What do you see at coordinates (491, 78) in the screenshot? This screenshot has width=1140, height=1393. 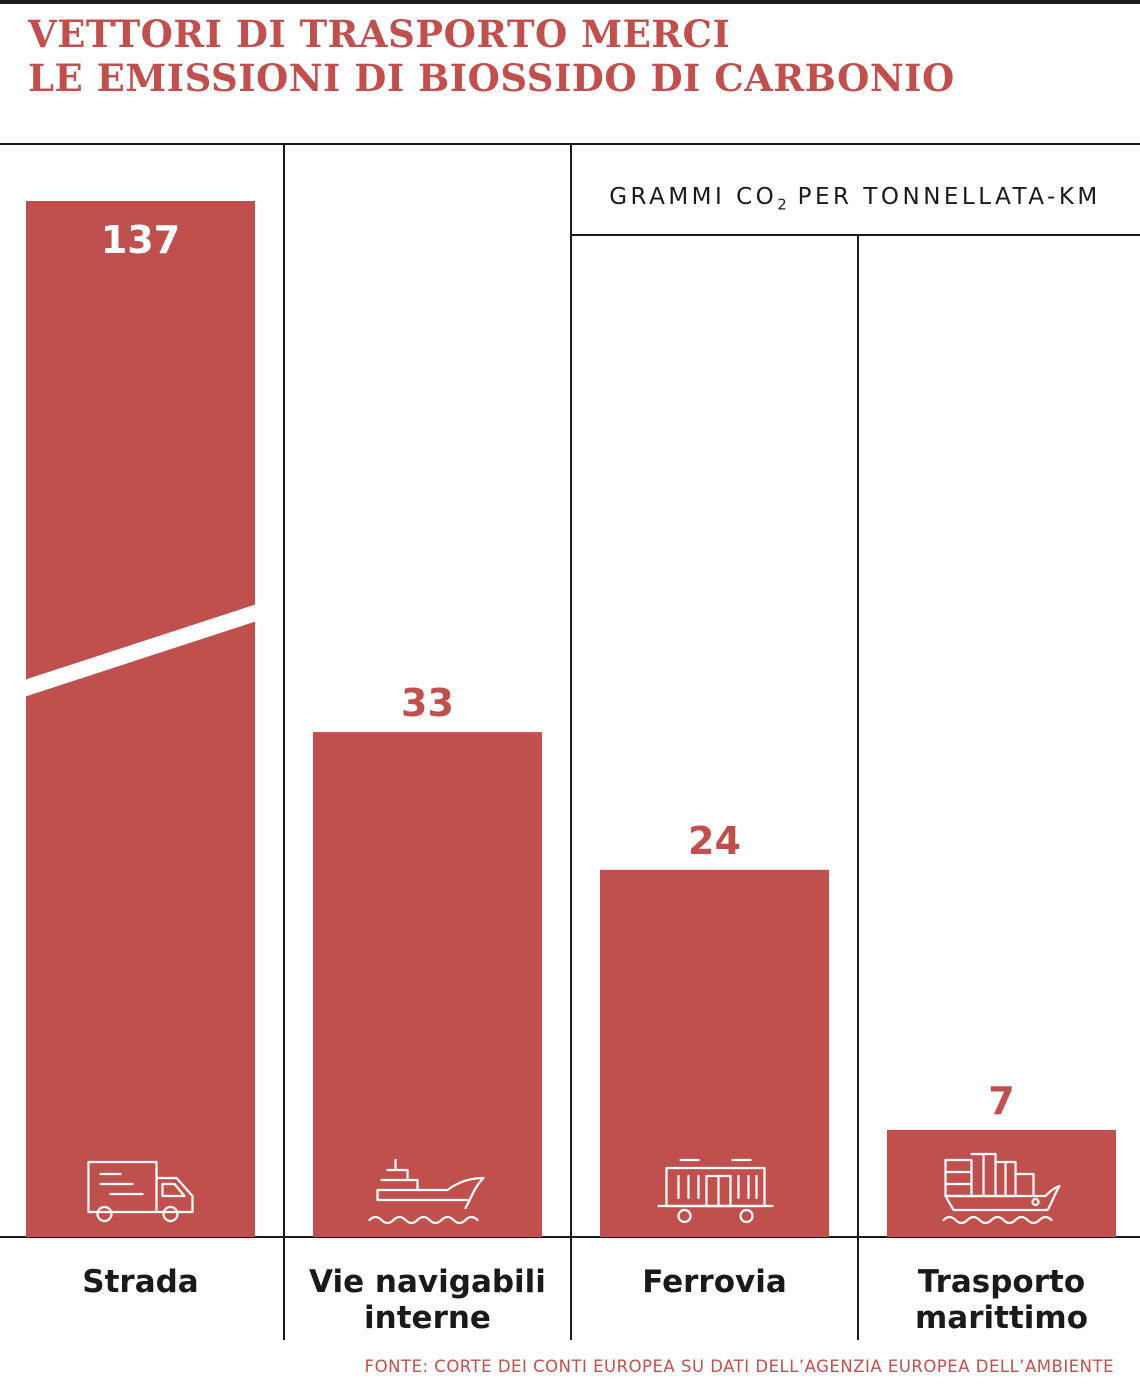 I see `chart-title-line-2: LE EMISSIONI DI BIOSSIDO DI CARBONIO` at bounding box center [491, 78].